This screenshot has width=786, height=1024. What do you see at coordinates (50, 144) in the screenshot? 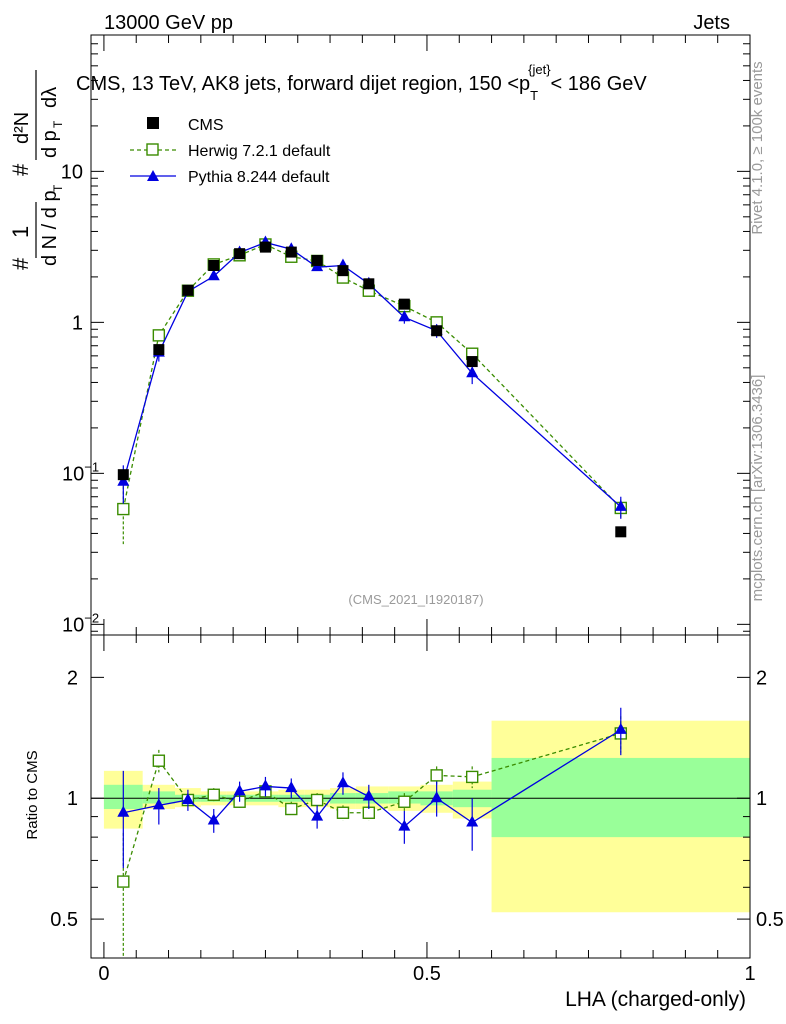
I see `ylabel-d2: d p` at bounding box center [50, 144].